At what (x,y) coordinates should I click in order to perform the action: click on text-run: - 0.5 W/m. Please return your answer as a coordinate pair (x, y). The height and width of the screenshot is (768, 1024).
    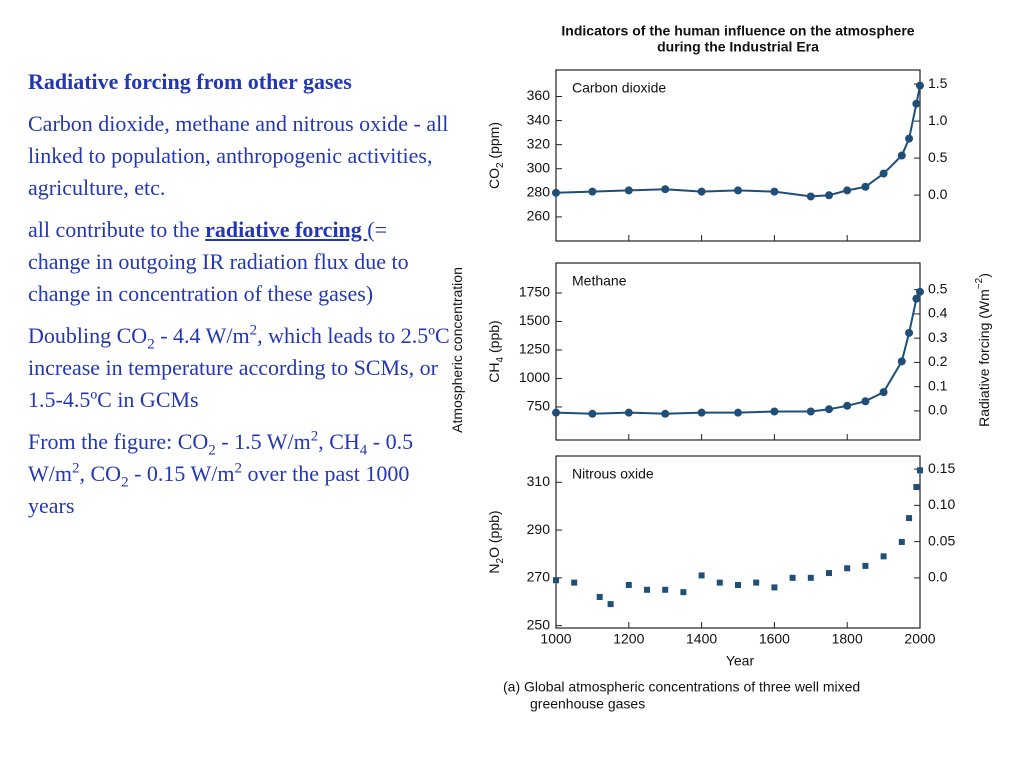
    Looking at the image, I should click on (221, 457).